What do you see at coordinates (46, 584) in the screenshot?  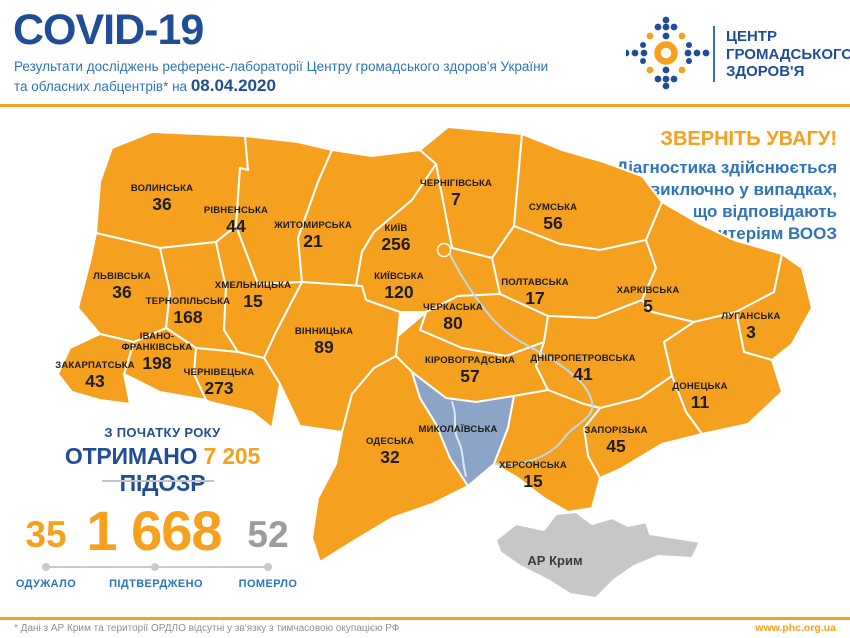 I see `stat-recovered-label: ОДУЖАЛО` at bounding box center [46, 584].